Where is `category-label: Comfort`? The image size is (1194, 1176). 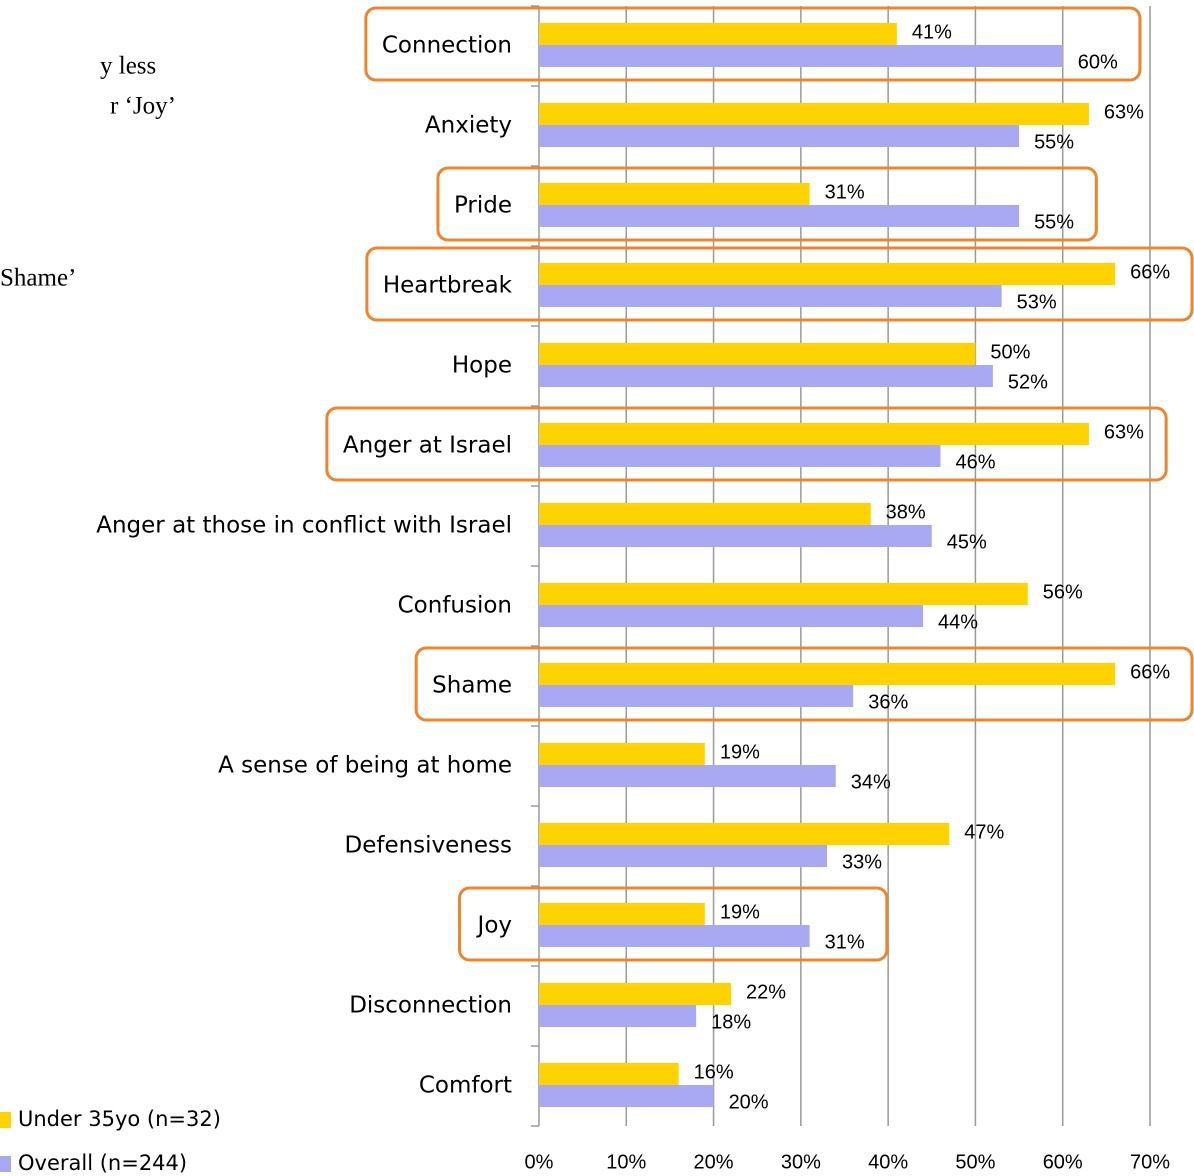 category-label: Comfort is located at coordinates (465, 1086).